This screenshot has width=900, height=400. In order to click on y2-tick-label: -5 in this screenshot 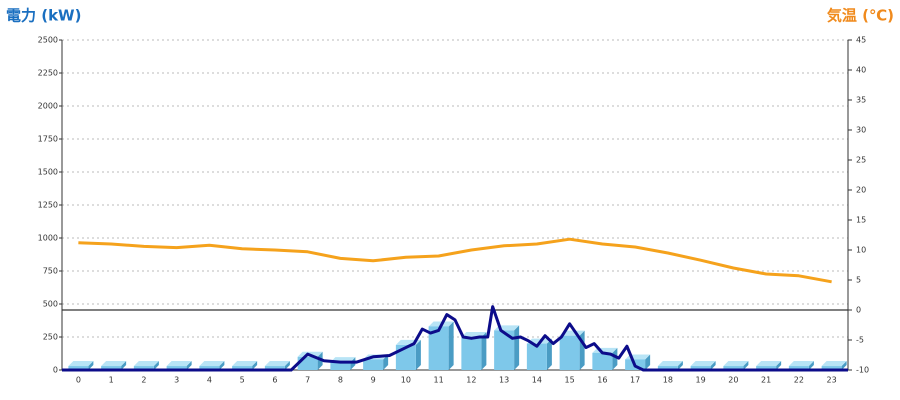, I will do `click(860, 340)`.